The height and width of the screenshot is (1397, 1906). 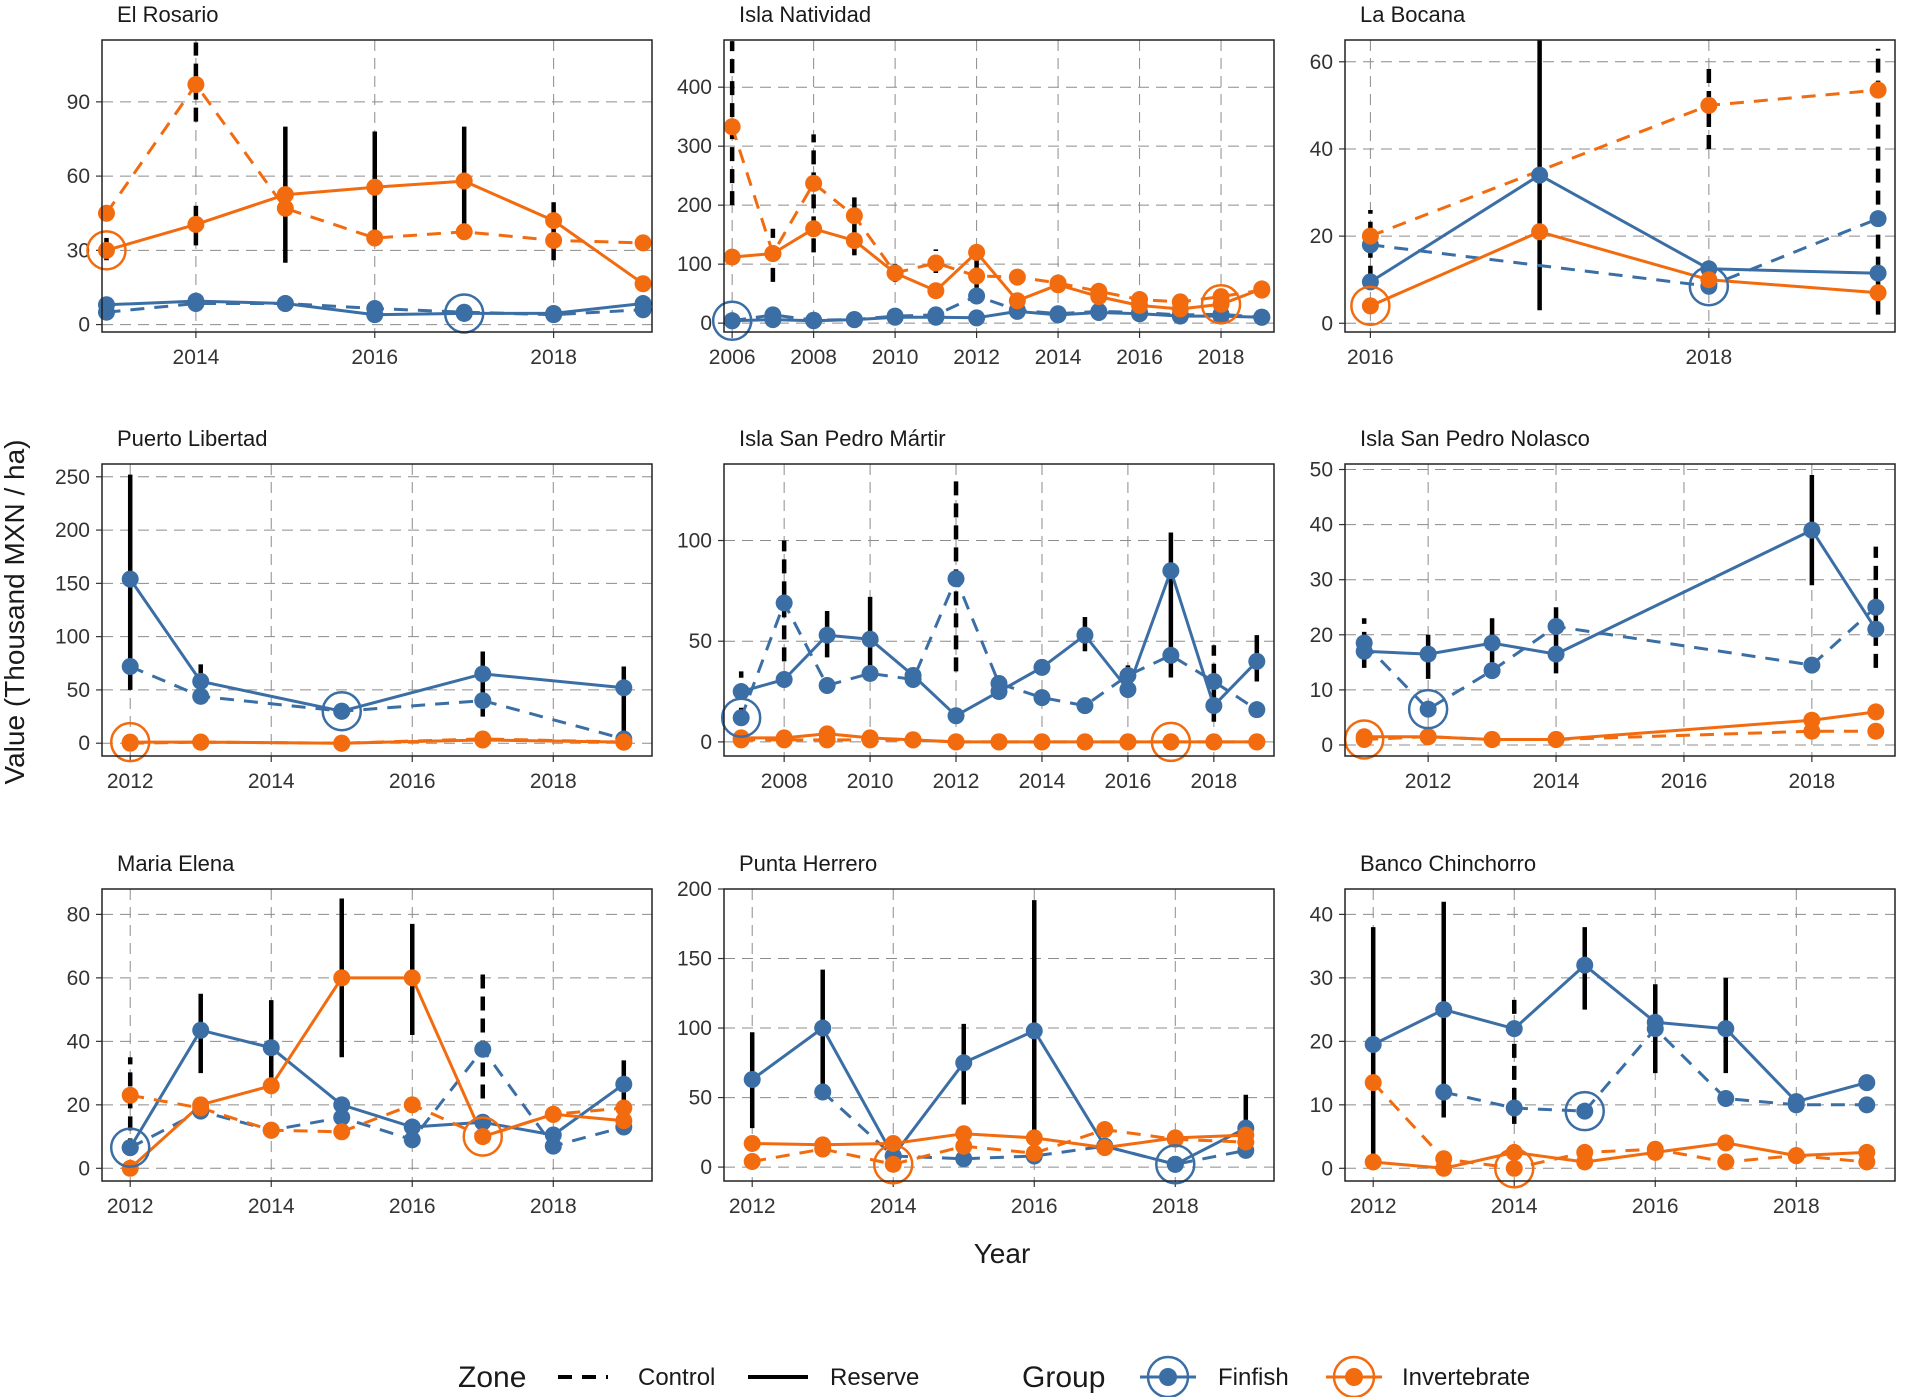 What do you see at coordinates (1466, 1377) in the screenshot?
I see `legend-invertebrate-label: Invertebrate` at bounding box center [1466, 1377].